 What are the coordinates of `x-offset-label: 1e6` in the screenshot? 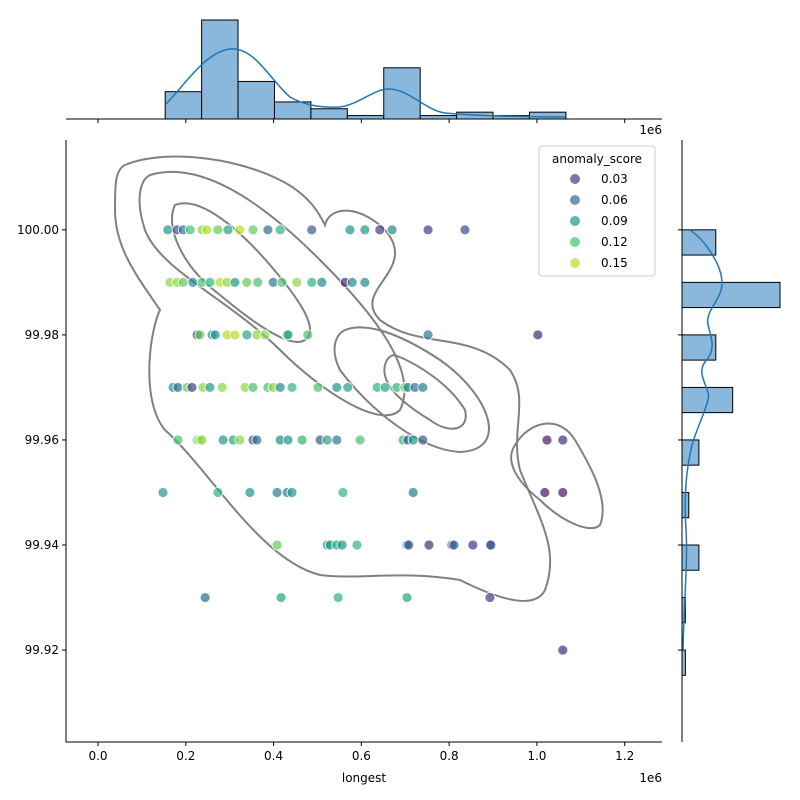 It's located at (650, 778).